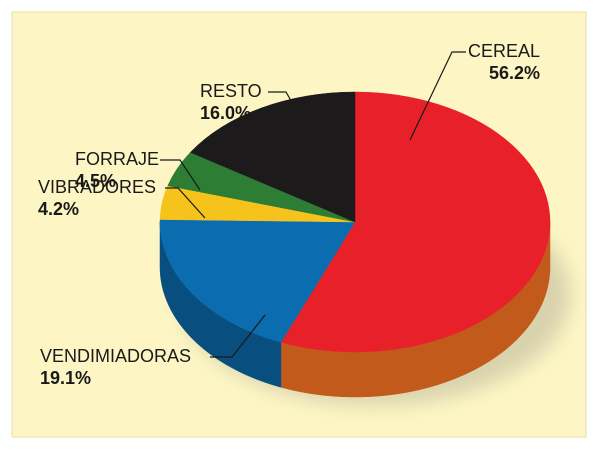 This screenshot has height=449, width=598. What do you see at coordinates (504, 51) in the screenshot?
I see `slice-label: CEREAL` at bounding box center [504, 51].